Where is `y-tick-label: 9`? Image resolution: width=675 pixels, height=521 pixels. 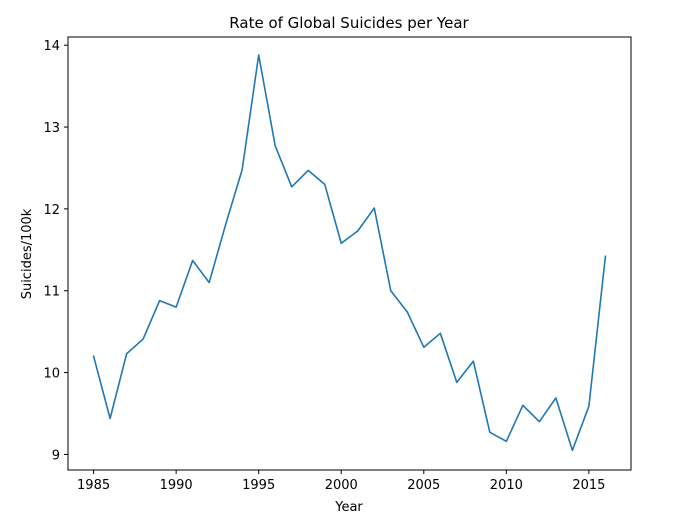
y-tick-label: 9 is located at coordinates (56, 455).